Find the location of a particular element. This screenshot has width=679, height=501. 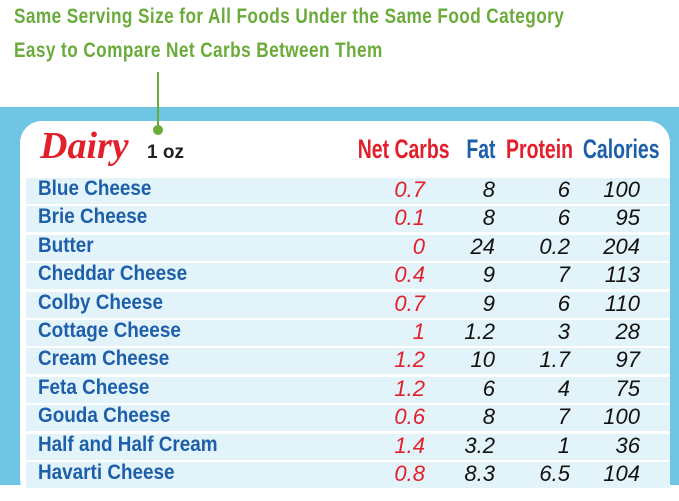

cell-value: 4 is located at coordinates (563, 388).